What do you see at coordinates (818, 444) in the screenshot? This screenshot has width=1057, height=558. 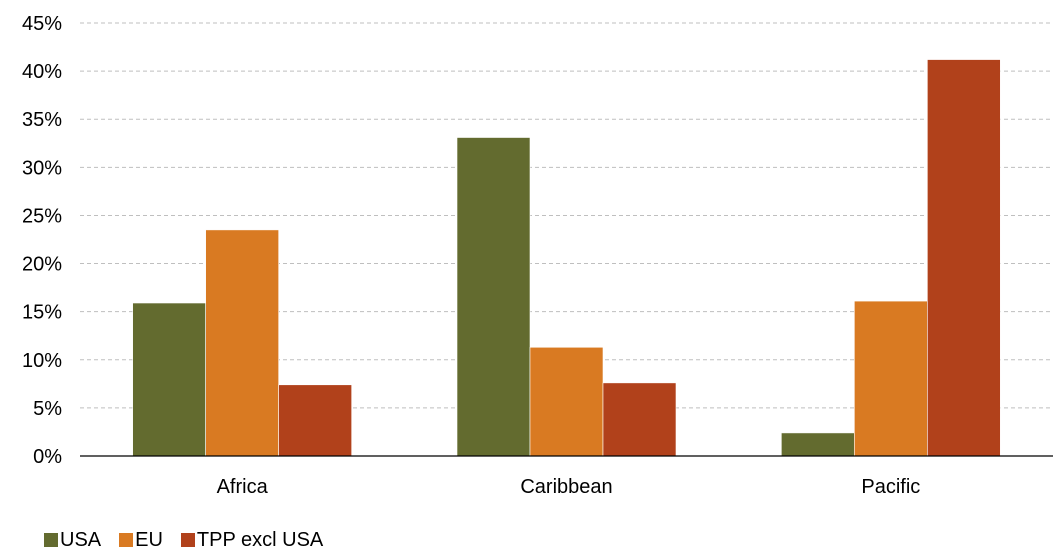 I see `bar-usa-pacific` at bounding box center [818, 444].